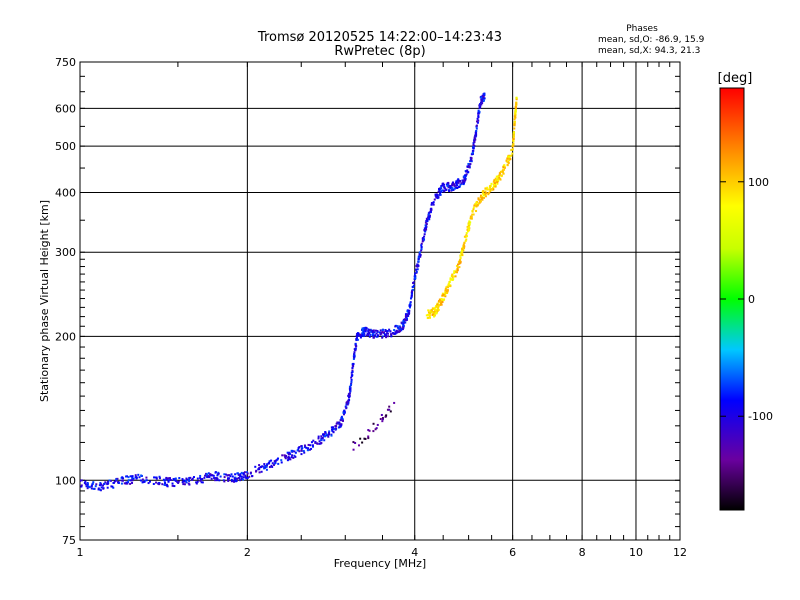 This screenshot has height=600, width=800. I want to click on x-tick-label: 10, so click(636, 552).